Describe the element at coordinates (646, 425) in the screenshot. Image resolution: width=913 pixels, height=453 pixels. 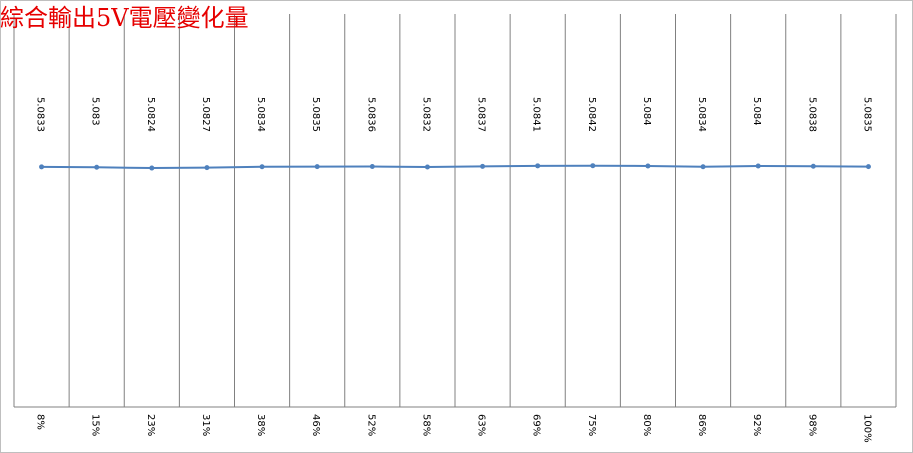
I see `x-tick-label: 80%` at that location.